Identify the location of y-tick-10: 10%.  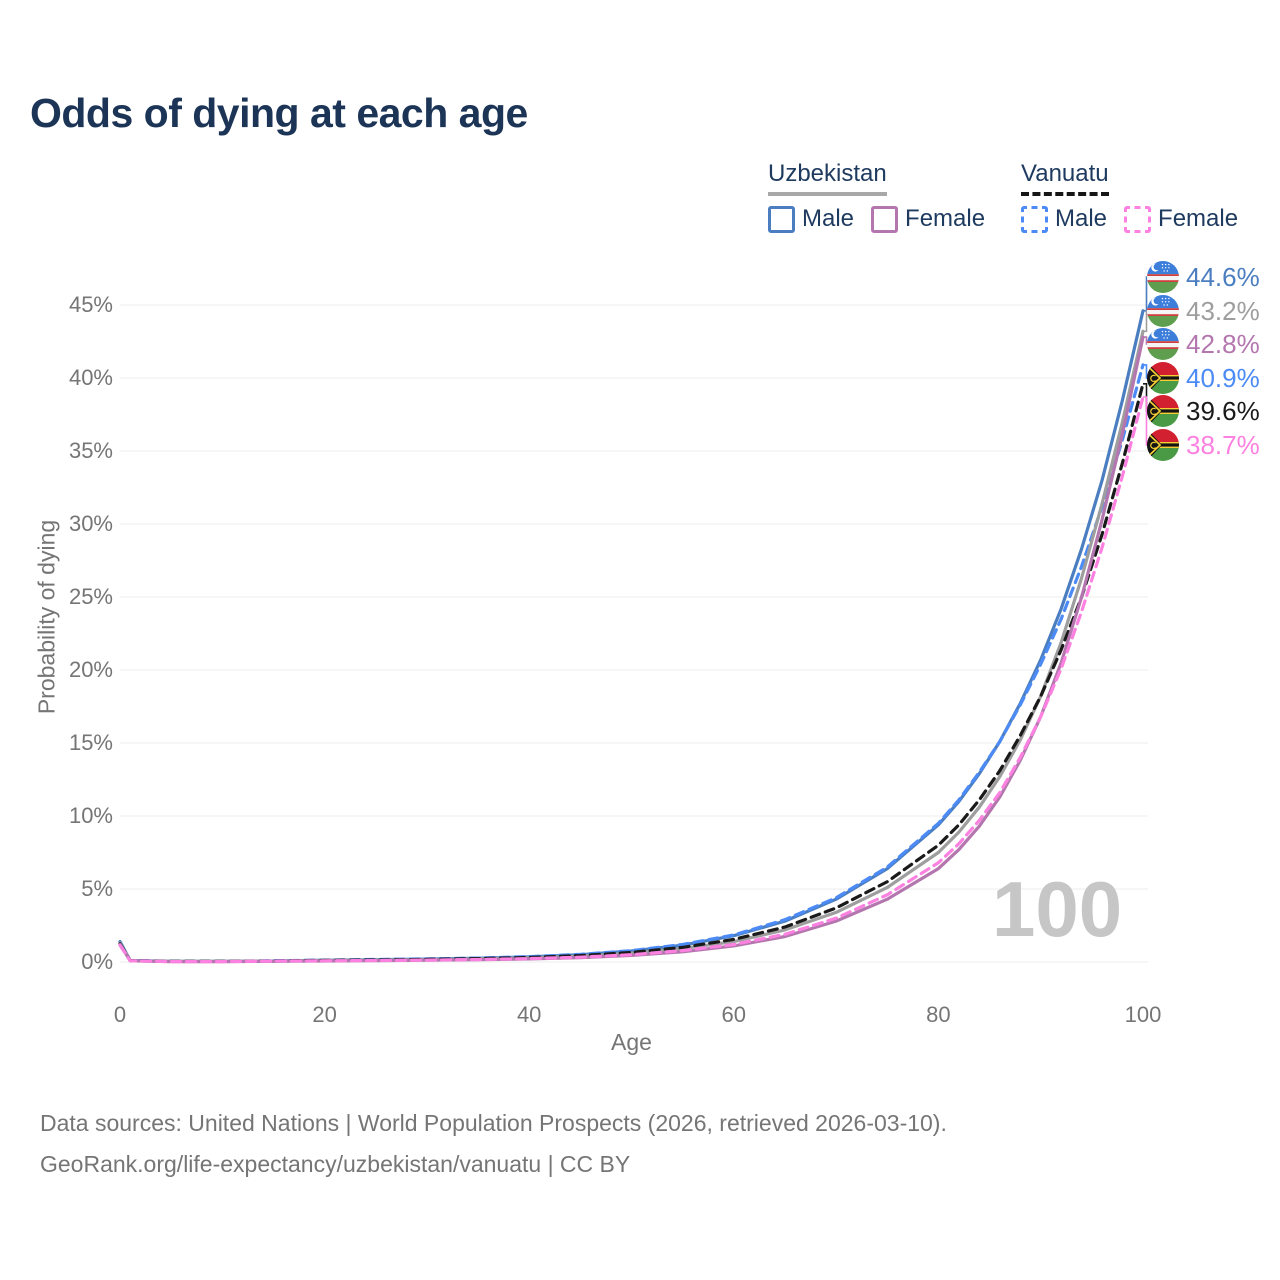
(90, 815).